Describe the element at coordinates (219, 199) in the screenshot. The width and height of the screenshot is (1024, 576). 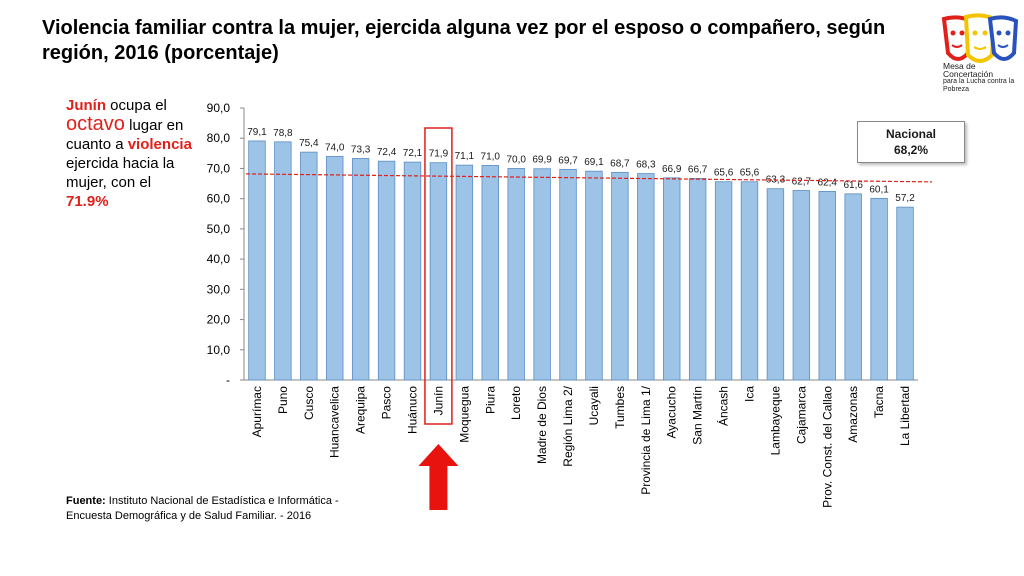
I see `y-tick-label: 60,0` at that location.